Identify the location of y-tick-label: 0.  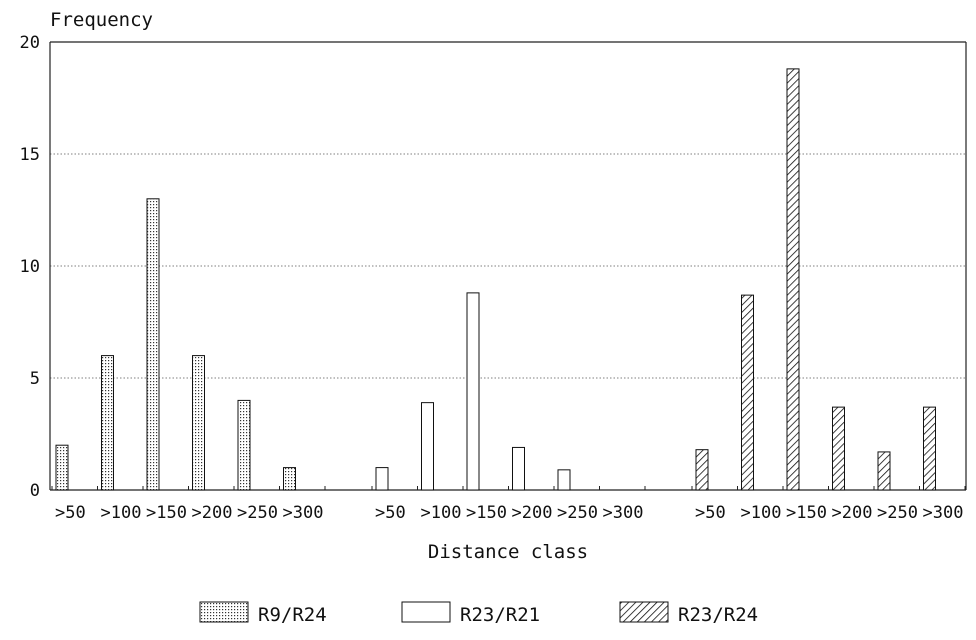
(35, 491).